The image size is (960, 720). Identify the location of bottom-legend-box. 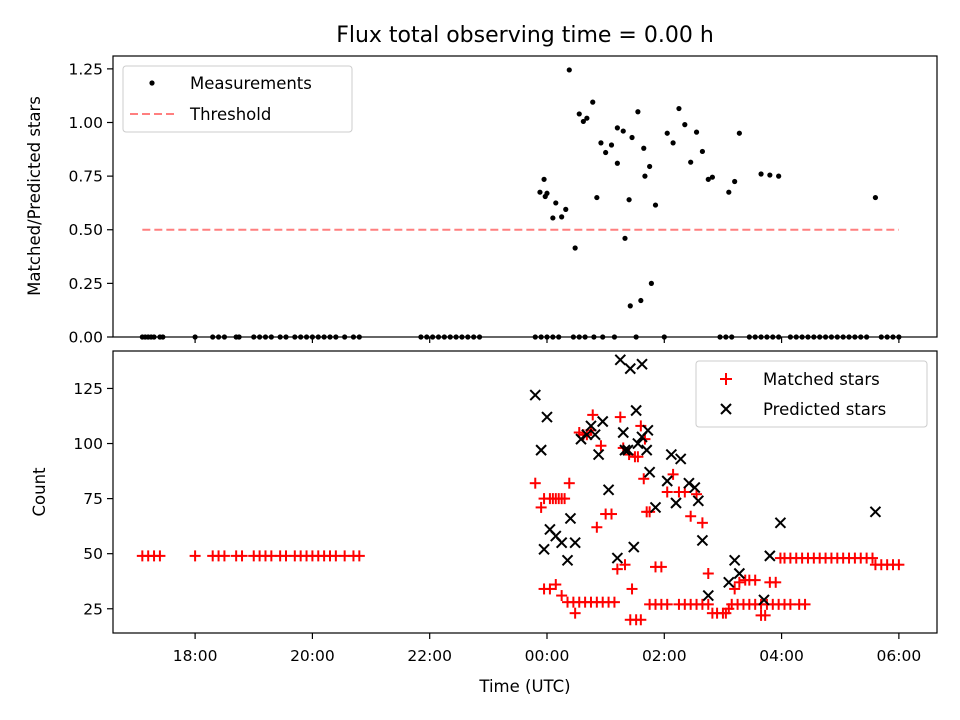
(811, 394).